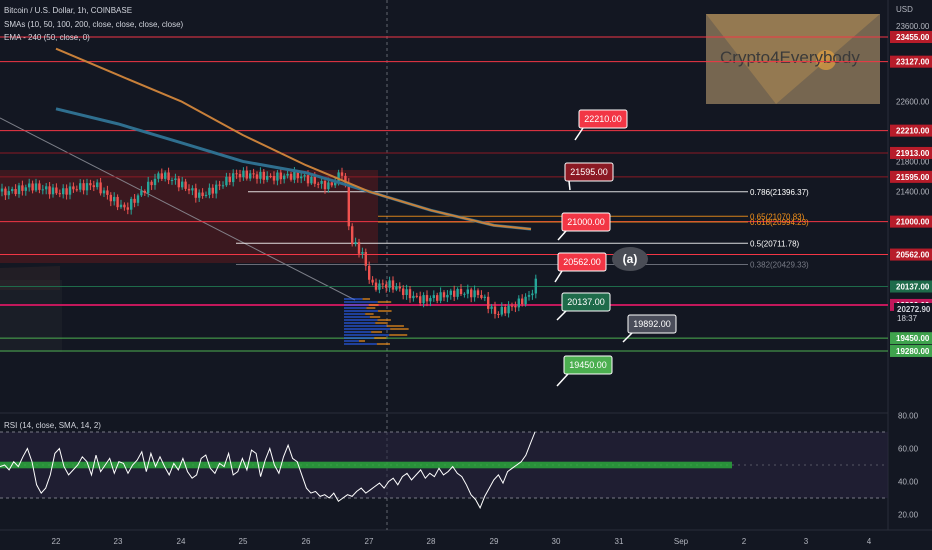  What do you see at coordinates (586, 222) in the screenshot?
I see `price-callout-text: 21000.00` at bounding box center [586, 222].